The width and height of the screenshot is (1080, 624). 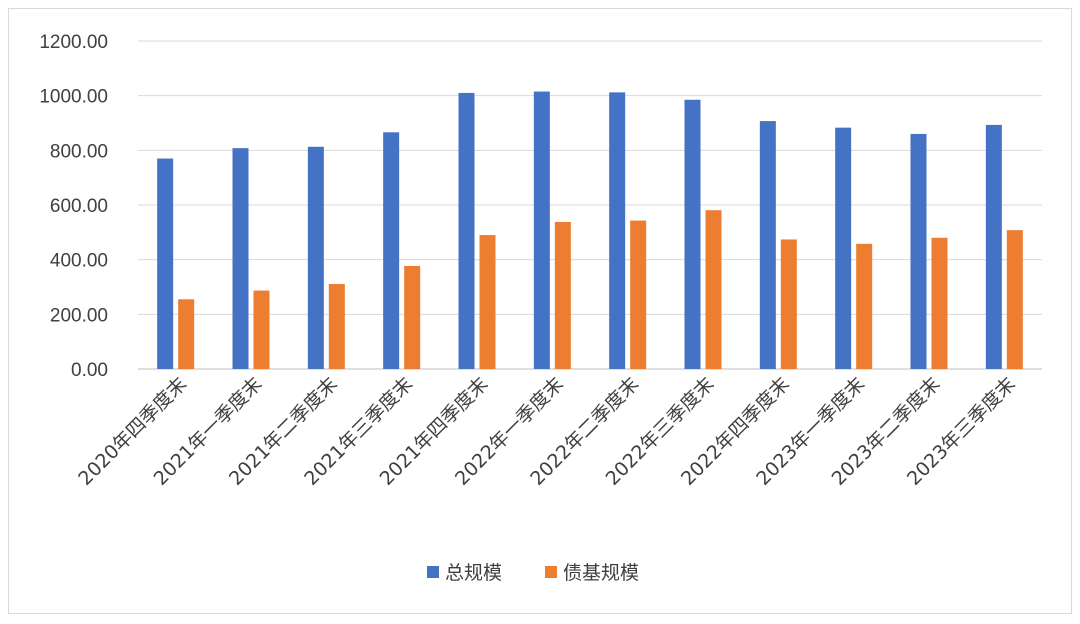 What do you see at coordinates (473, 573) in the screenshot?
I see `legend-label: 总规模` at bounding box center [473, 573].